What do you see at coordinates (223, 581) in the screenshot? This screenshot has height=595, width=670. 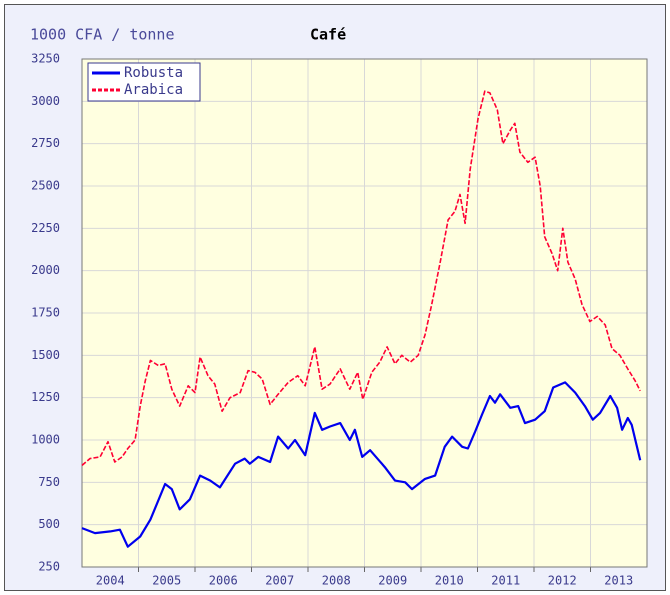 I see `x-tick-label: 2006` at bounding box center [223, 581].